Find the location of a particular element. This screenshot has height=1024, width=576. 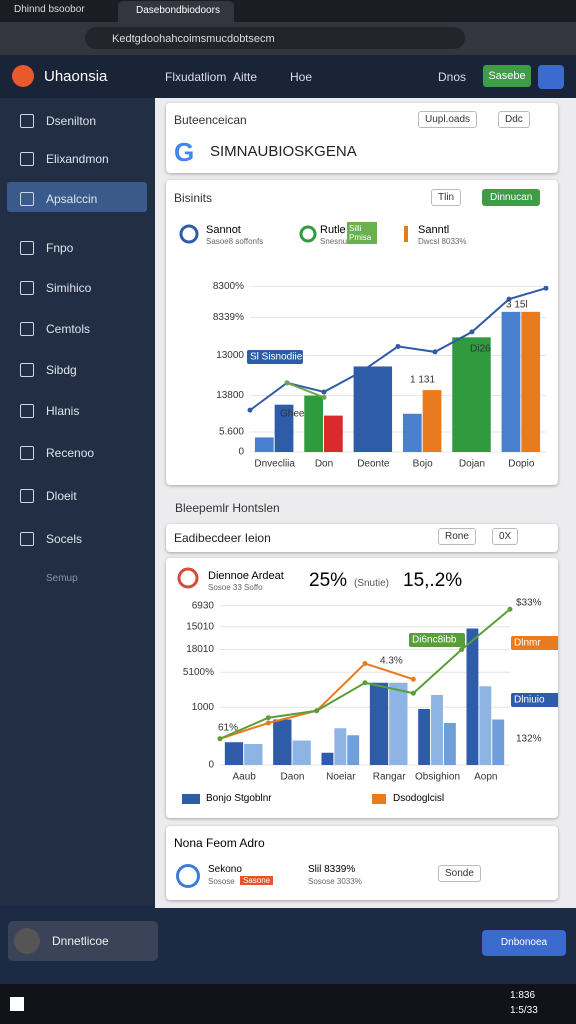

user-chip: Dnnetlicoe is located at coordinates (83, 941).